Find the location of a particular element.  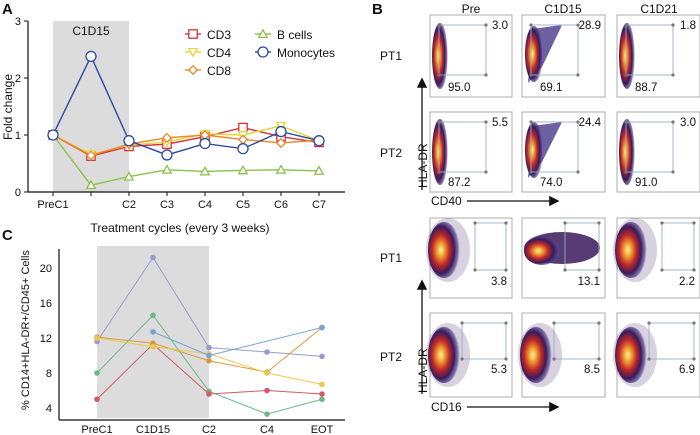

panel-c-series is located at coordinates (209, 335).